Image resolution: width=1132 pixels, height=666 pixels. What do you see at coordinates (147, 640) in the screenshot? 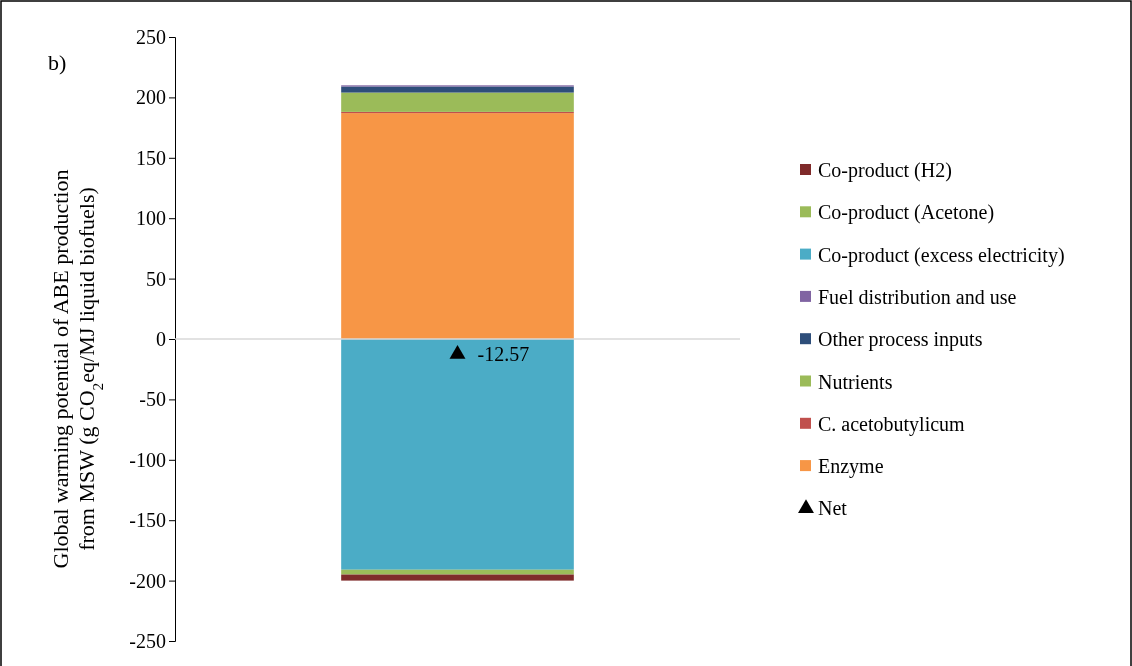
I see `y-tick-label: -250` at bounding box center [147, 640].